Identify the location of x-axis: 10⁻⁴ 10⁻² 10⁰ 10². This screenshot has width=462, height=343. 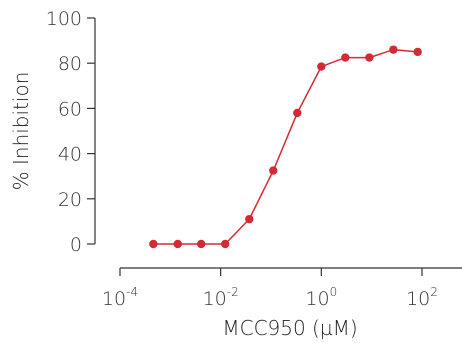
(282, 288).